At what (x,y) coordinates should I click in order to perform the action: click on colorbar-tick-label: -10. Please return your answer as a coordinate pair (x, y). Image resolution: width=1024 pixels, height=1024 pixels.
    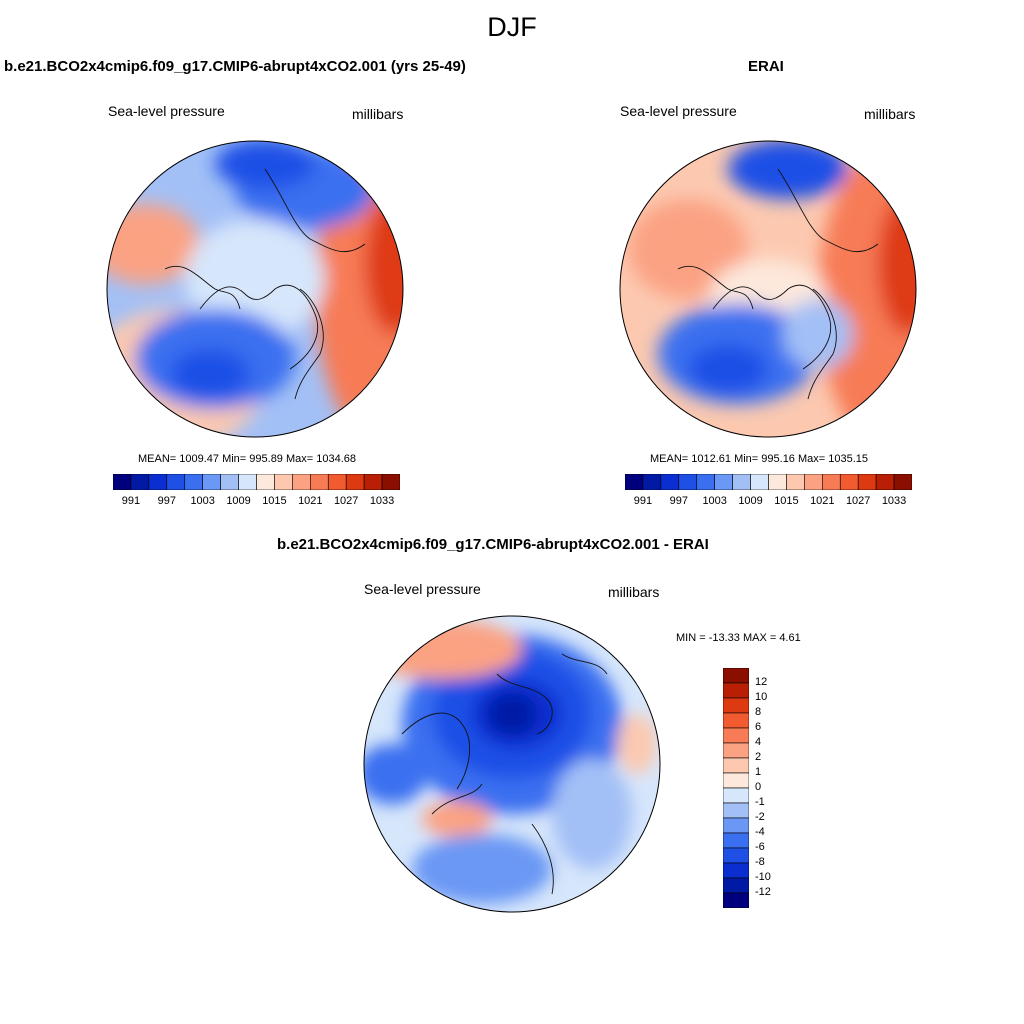
    Looking at the image, I should click on (763, 877).